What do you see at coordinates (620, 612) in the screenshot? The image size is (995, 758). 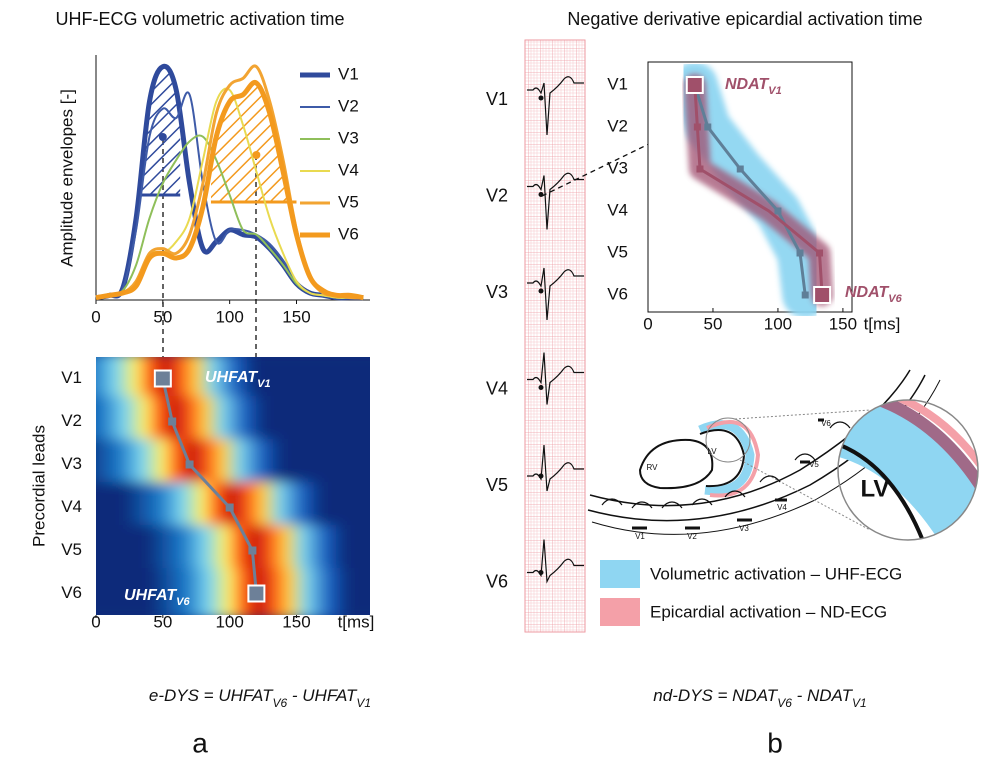 I see `legend-swatch` at bounding box center [620, 612].